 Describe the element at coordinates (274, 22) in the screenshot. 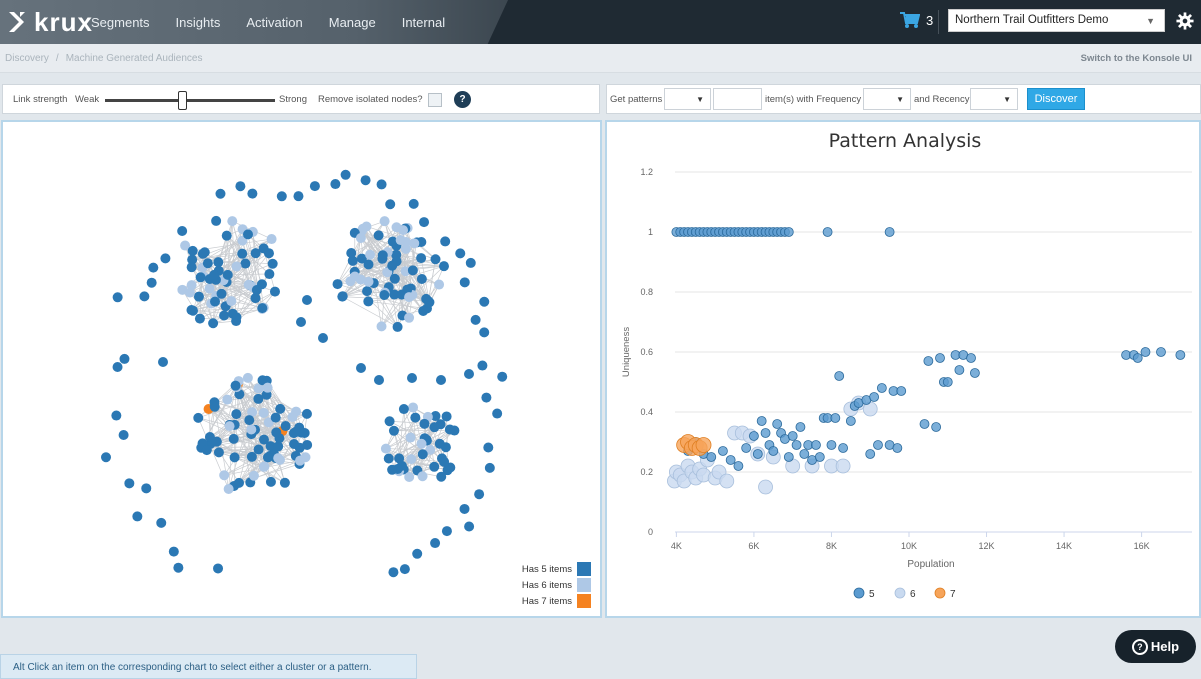

I see `nav-activation: Activation` at that location.